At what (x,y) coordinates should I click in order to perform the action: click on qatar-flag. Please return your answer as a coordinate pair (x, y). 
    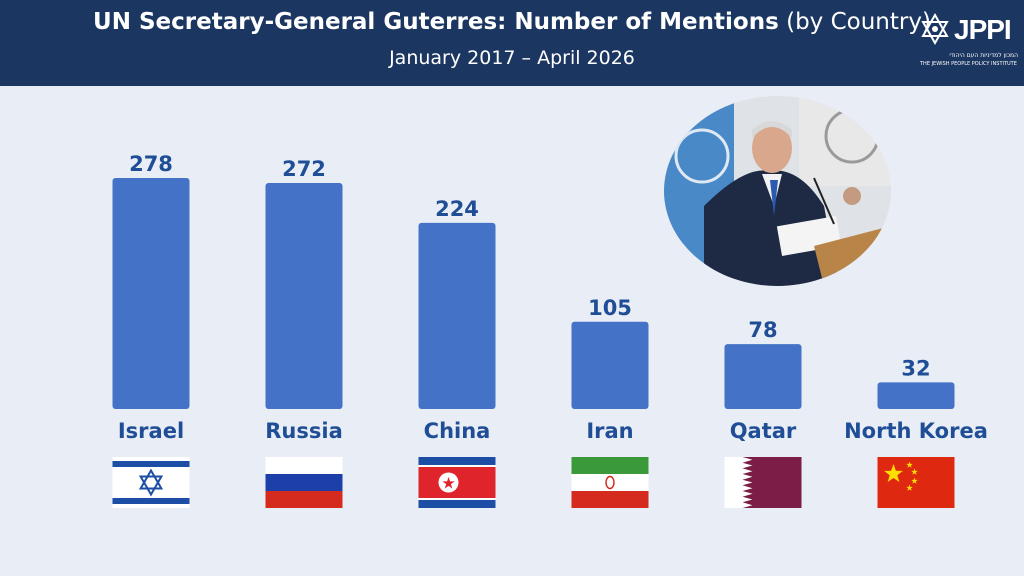
    Looking at the image, I should click on (763, 482).